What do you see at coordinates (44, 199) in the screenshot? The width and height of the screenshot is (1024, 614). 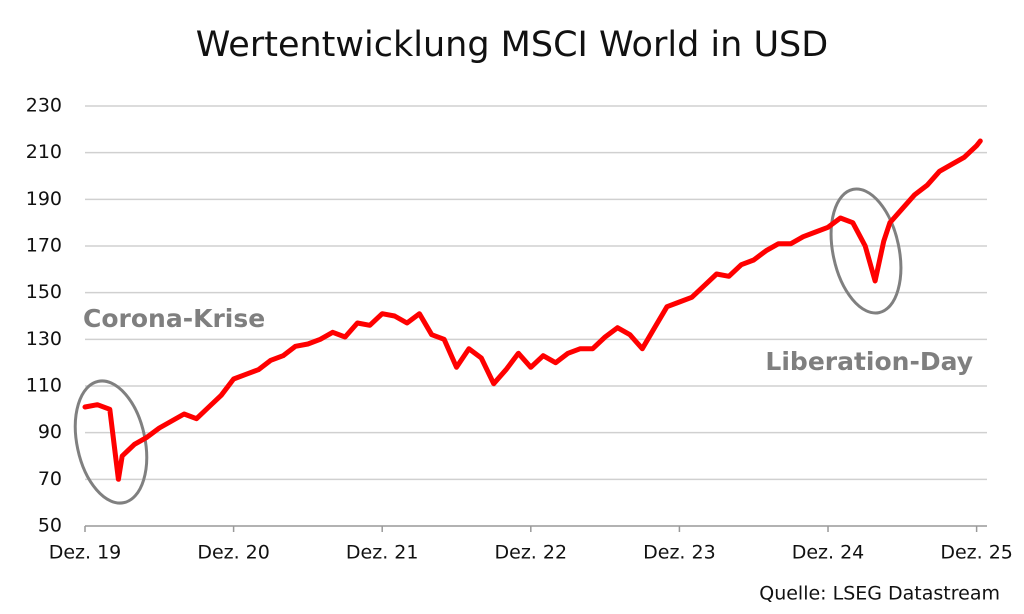 I see `y-tick-label: 190` at bounding box center [44, 199].